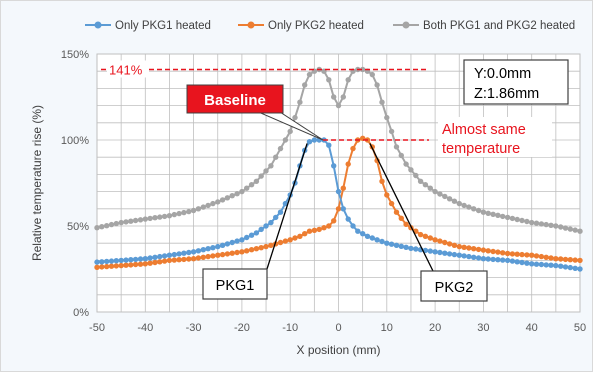 The width and height of the screenshot is (593, 373). Describe the element at coordinates (495, 137) in the screenshot. I see `almost-same-bg` at that location.